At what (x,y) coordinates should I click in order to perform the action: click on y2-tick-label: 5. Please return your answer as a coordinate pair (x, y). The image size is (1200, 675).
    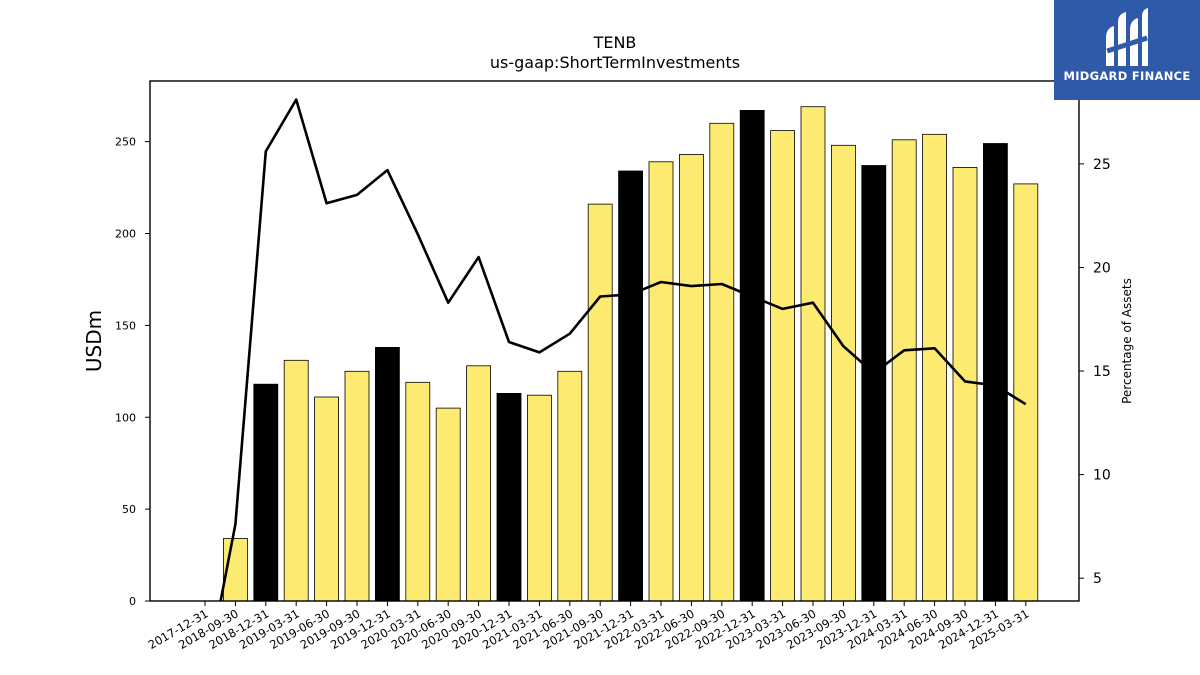
    Looking at the image, I should click on (1097, 579).